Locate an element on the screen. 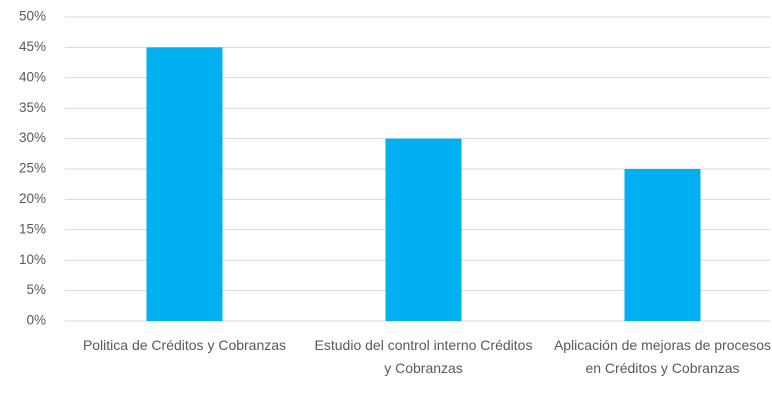 This screenshot has height=403, width=772. y-tick-label: 5% is located at coordinates (36, 289).